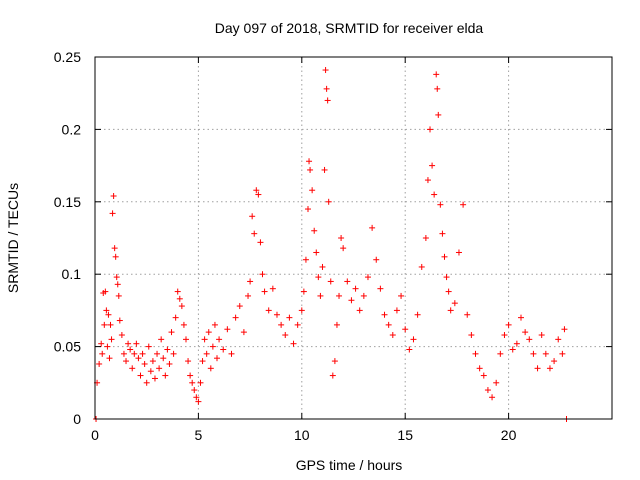 The height and width of the screenshot is (480, 640). I want to click on x-tick-labels: 0 5 10 15 20, so click(303, 435).